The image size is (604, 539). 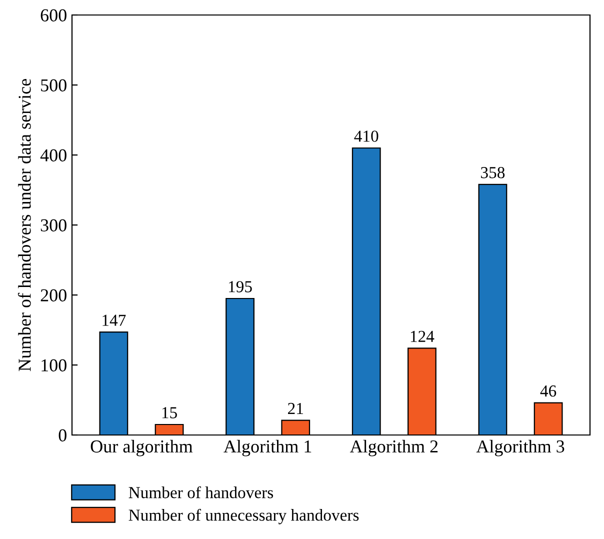 What do you see at coordinates (114, 320) in the screenshot?
I see `data-label: 147` at bounding box center [114, 320].